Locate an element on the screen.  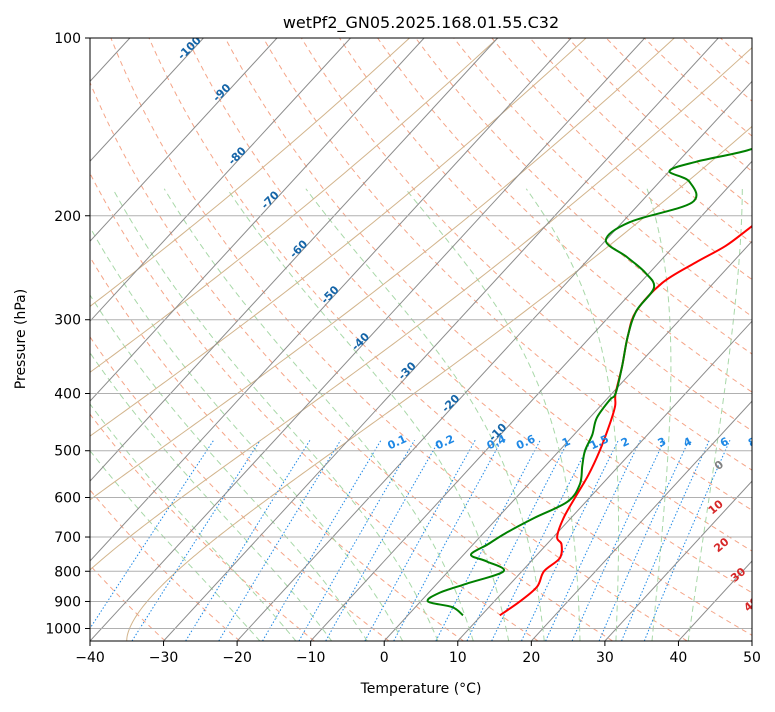
y-tick-label: 900 is located at coordinates (67, 602).